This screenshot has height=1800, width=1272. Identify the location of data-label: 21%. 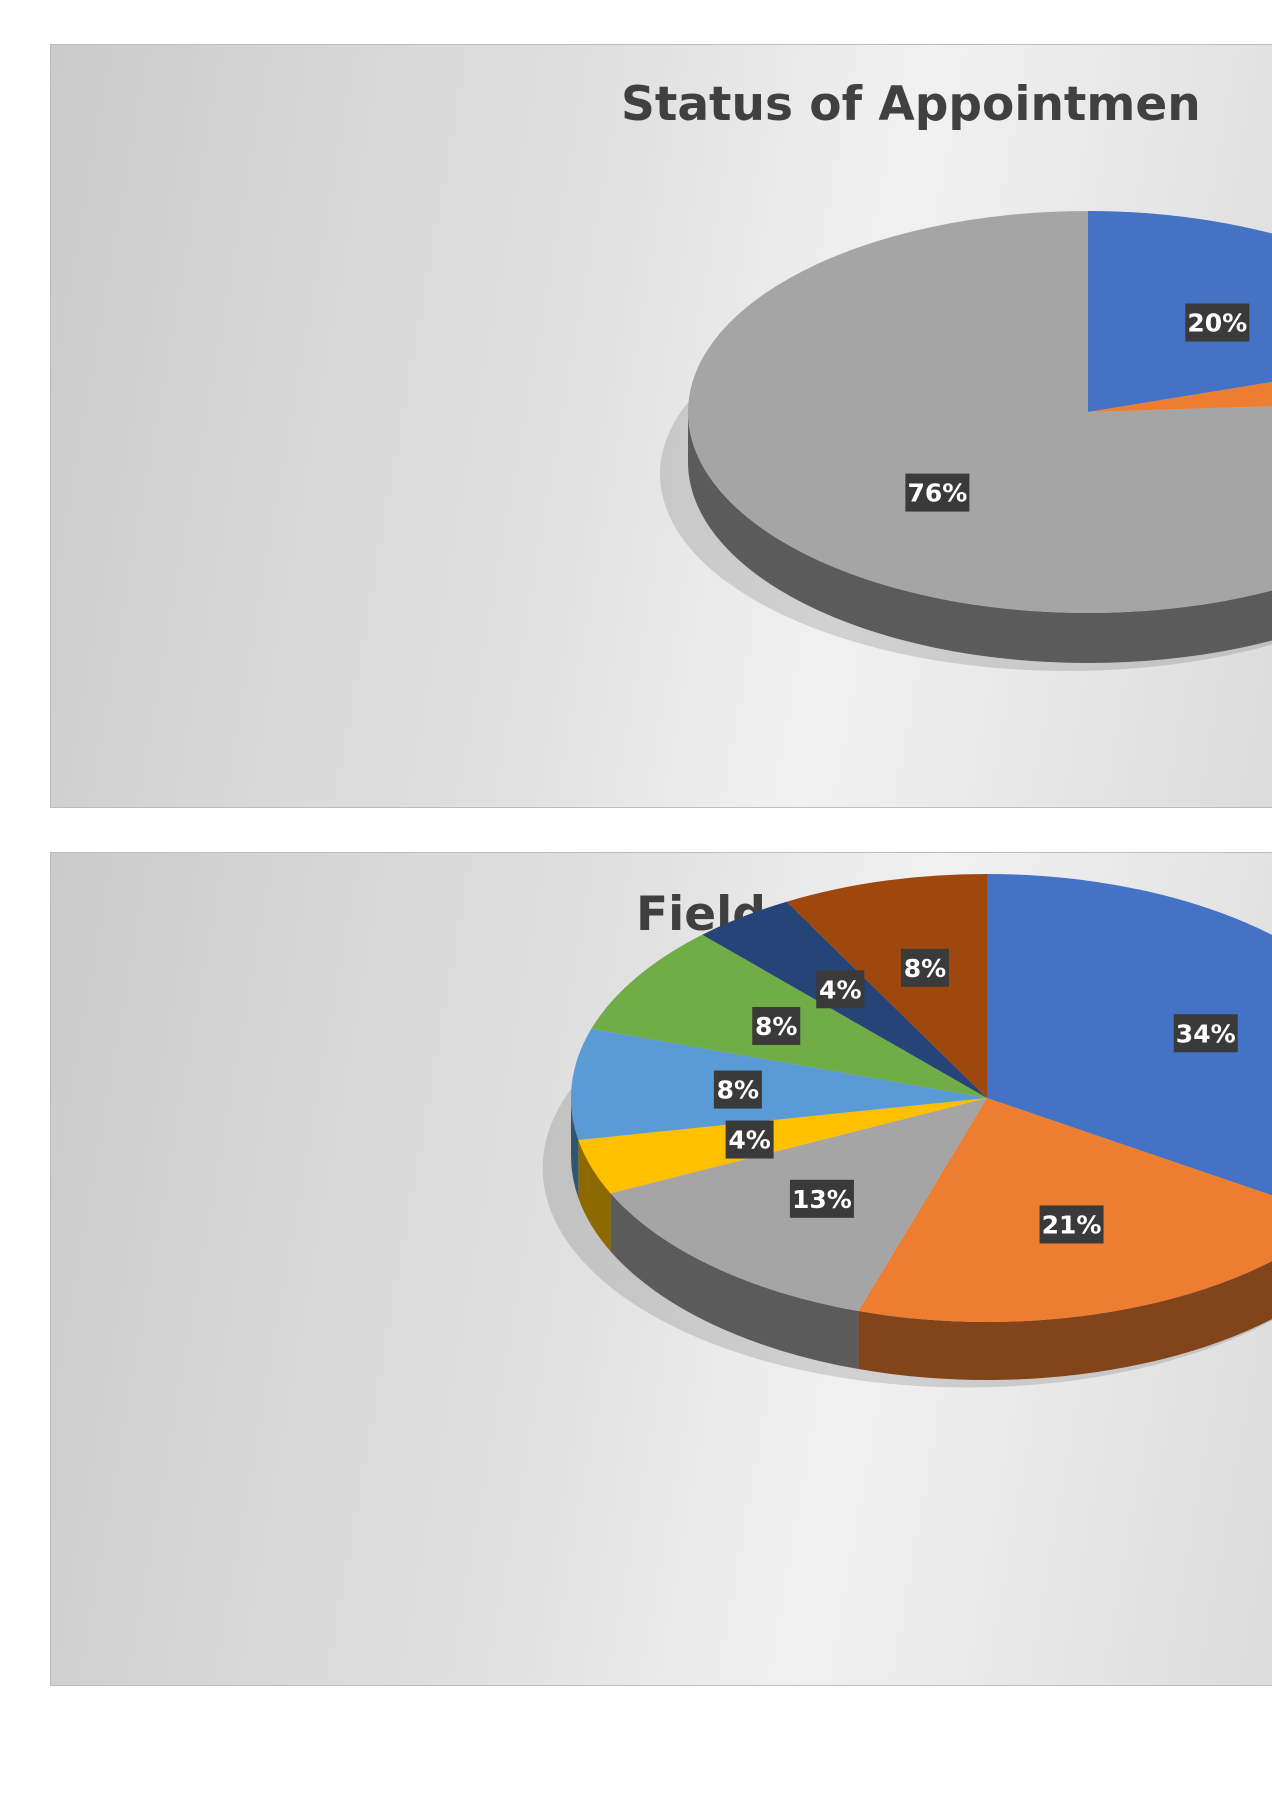
(1071, 1224).